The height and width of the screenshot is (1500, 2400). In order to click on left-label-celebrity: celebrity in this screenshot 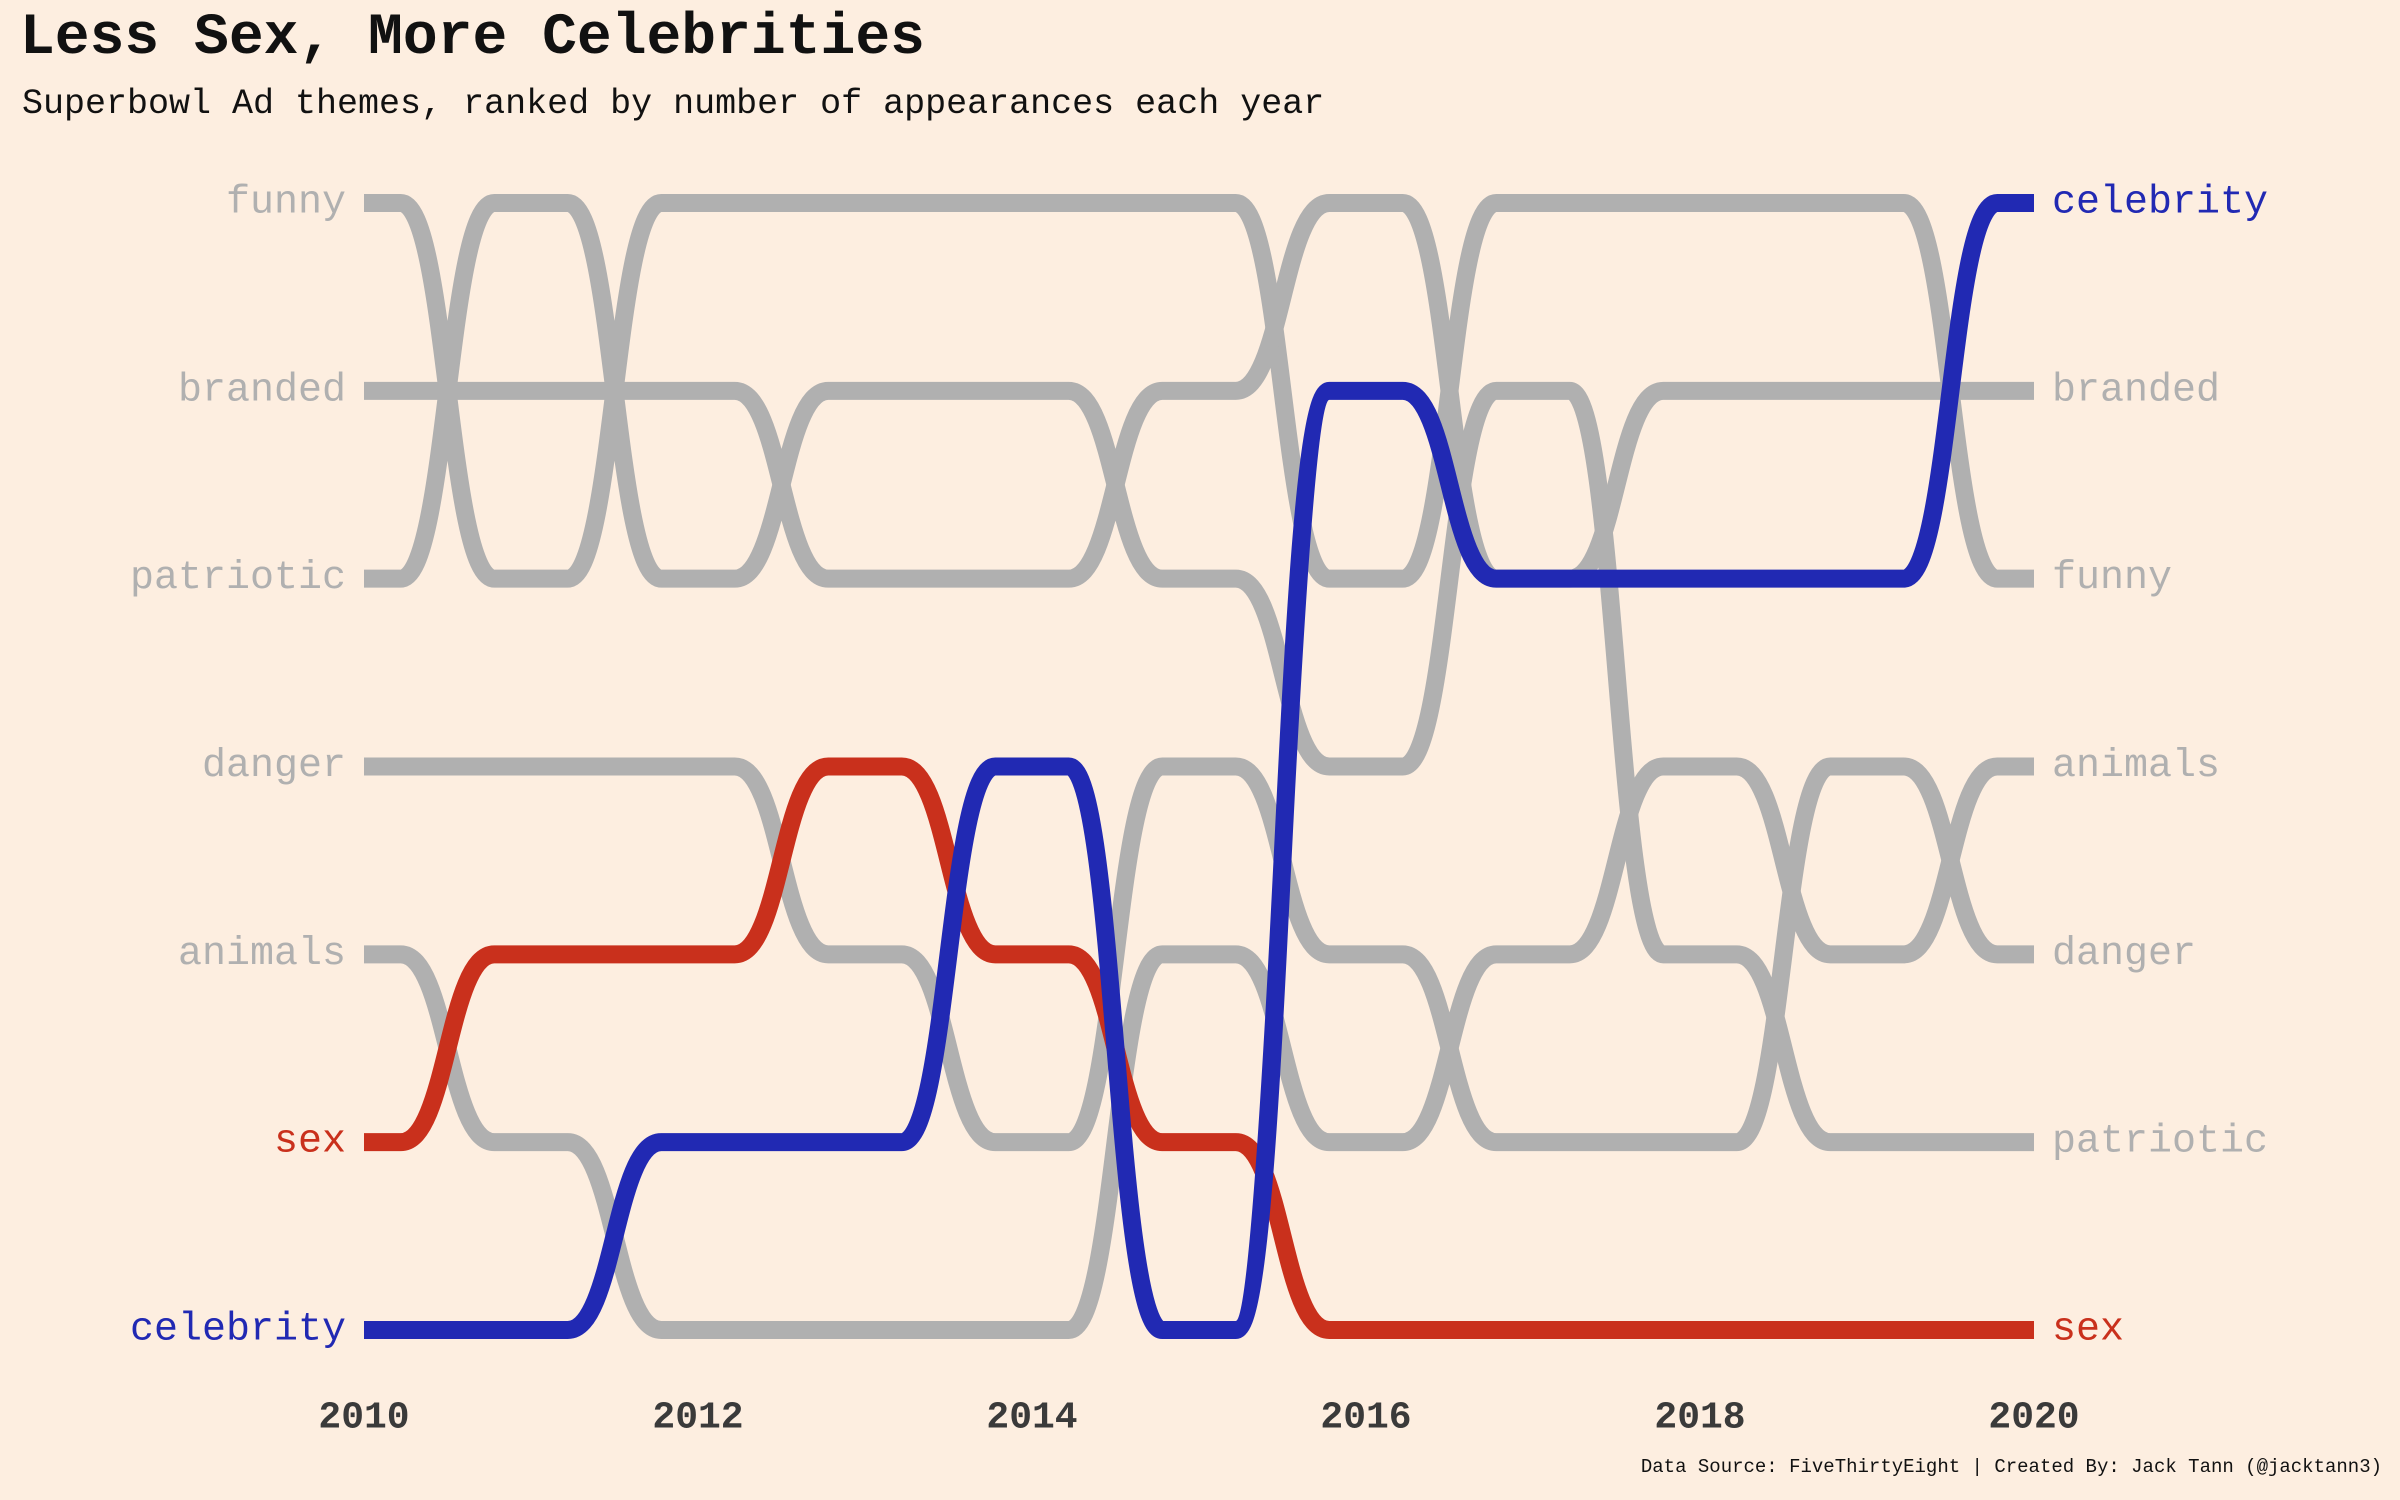, I will do `click(238, 1330)`.